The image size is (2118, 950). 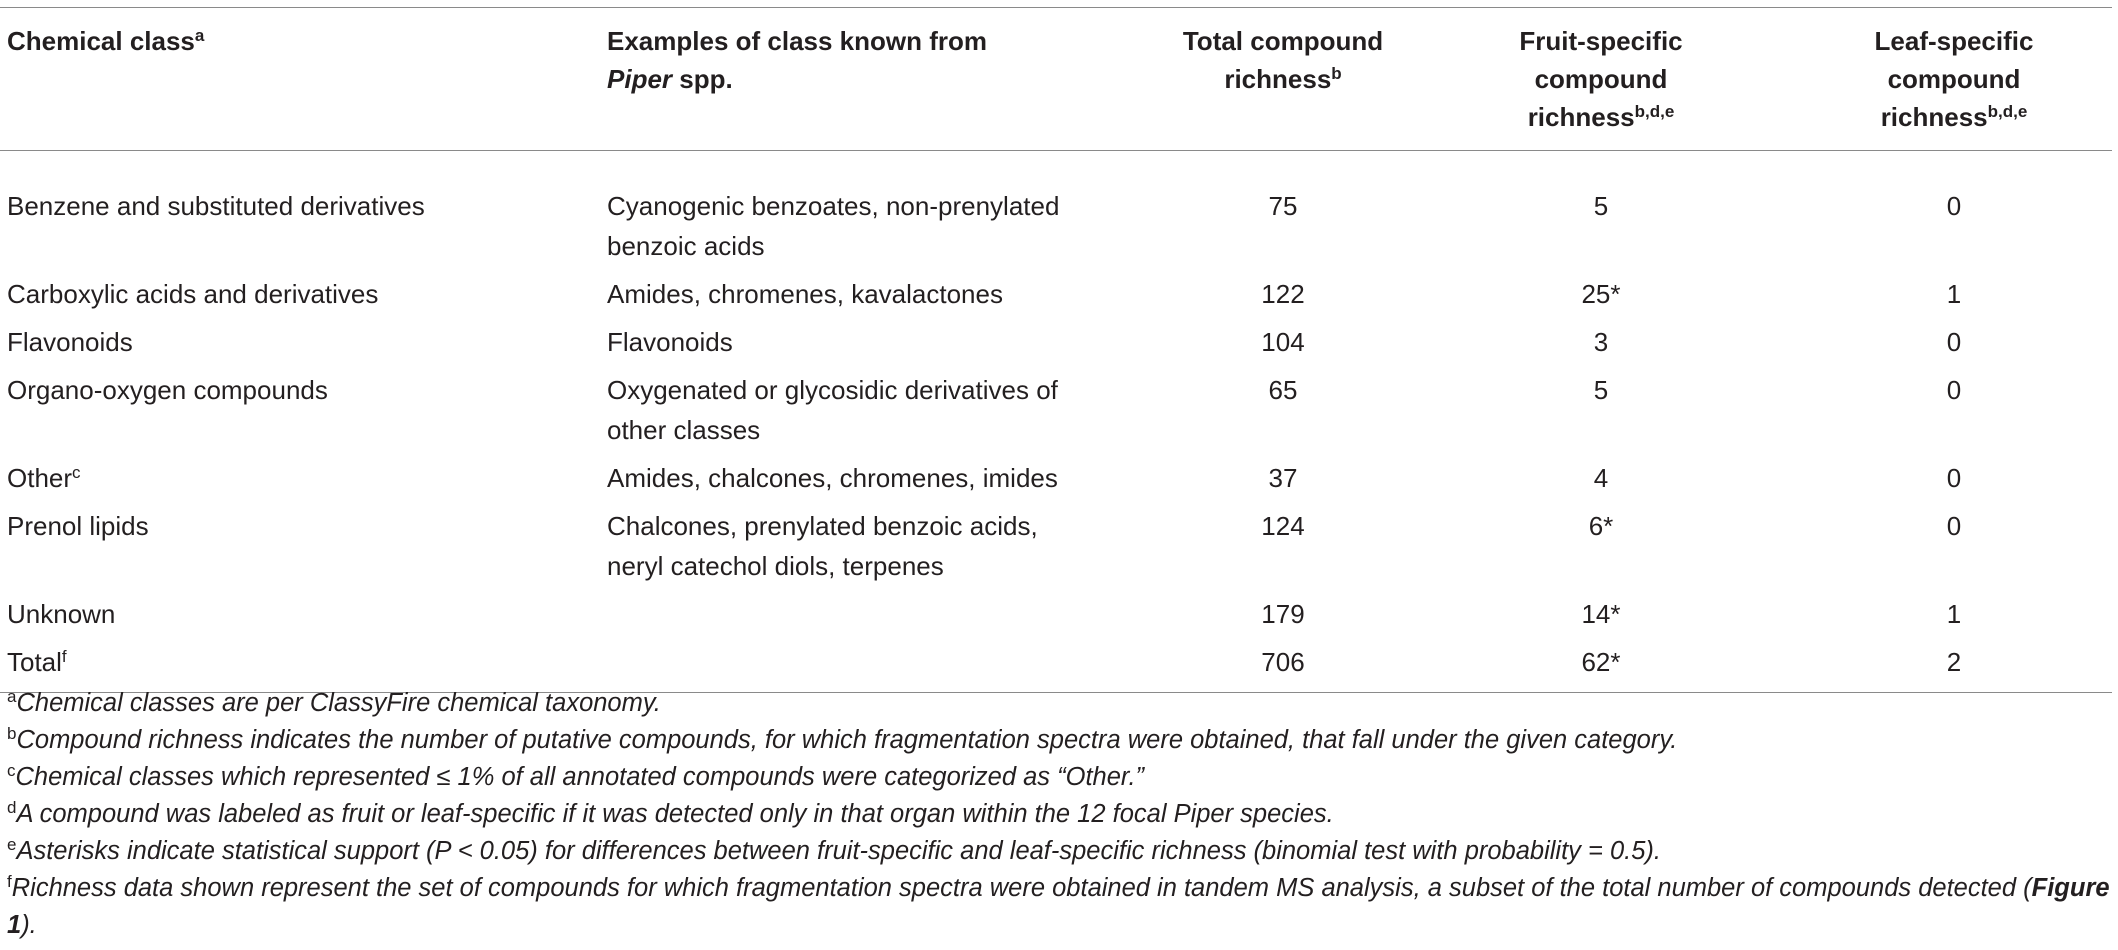 What do you see at coordinates (193, 294) in the screenshot?
I see `text: Carboxylic acids and derivatives` at bounding box center [193, 294].